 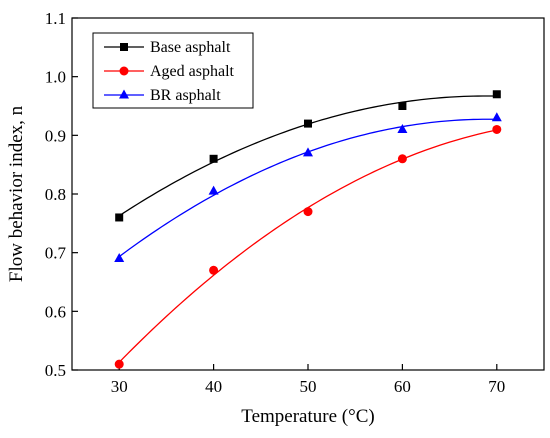 I want to click on legend-entry: BR asphalt, so click(x=162, y=95).